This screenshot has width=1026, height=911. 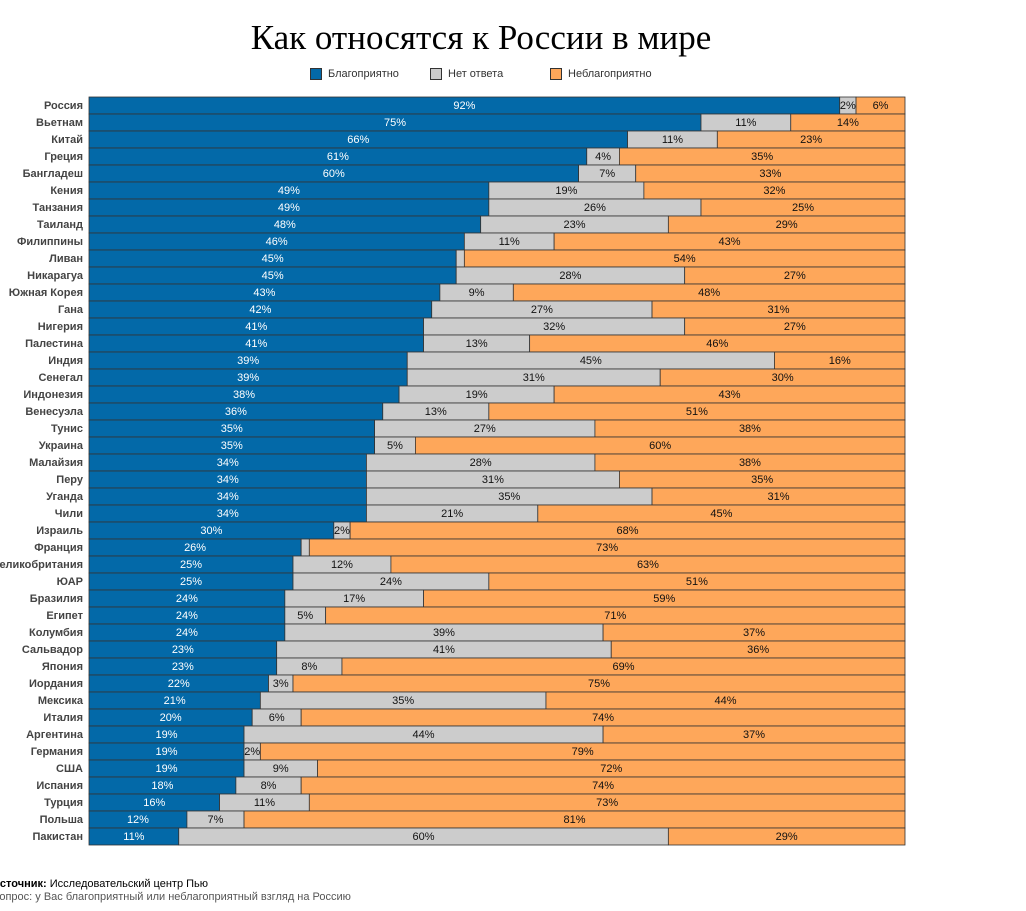 What do you see at coordinates (493, 480) in the screenshot?
I see `data-label: 31%` at bounding box center [493, 480].